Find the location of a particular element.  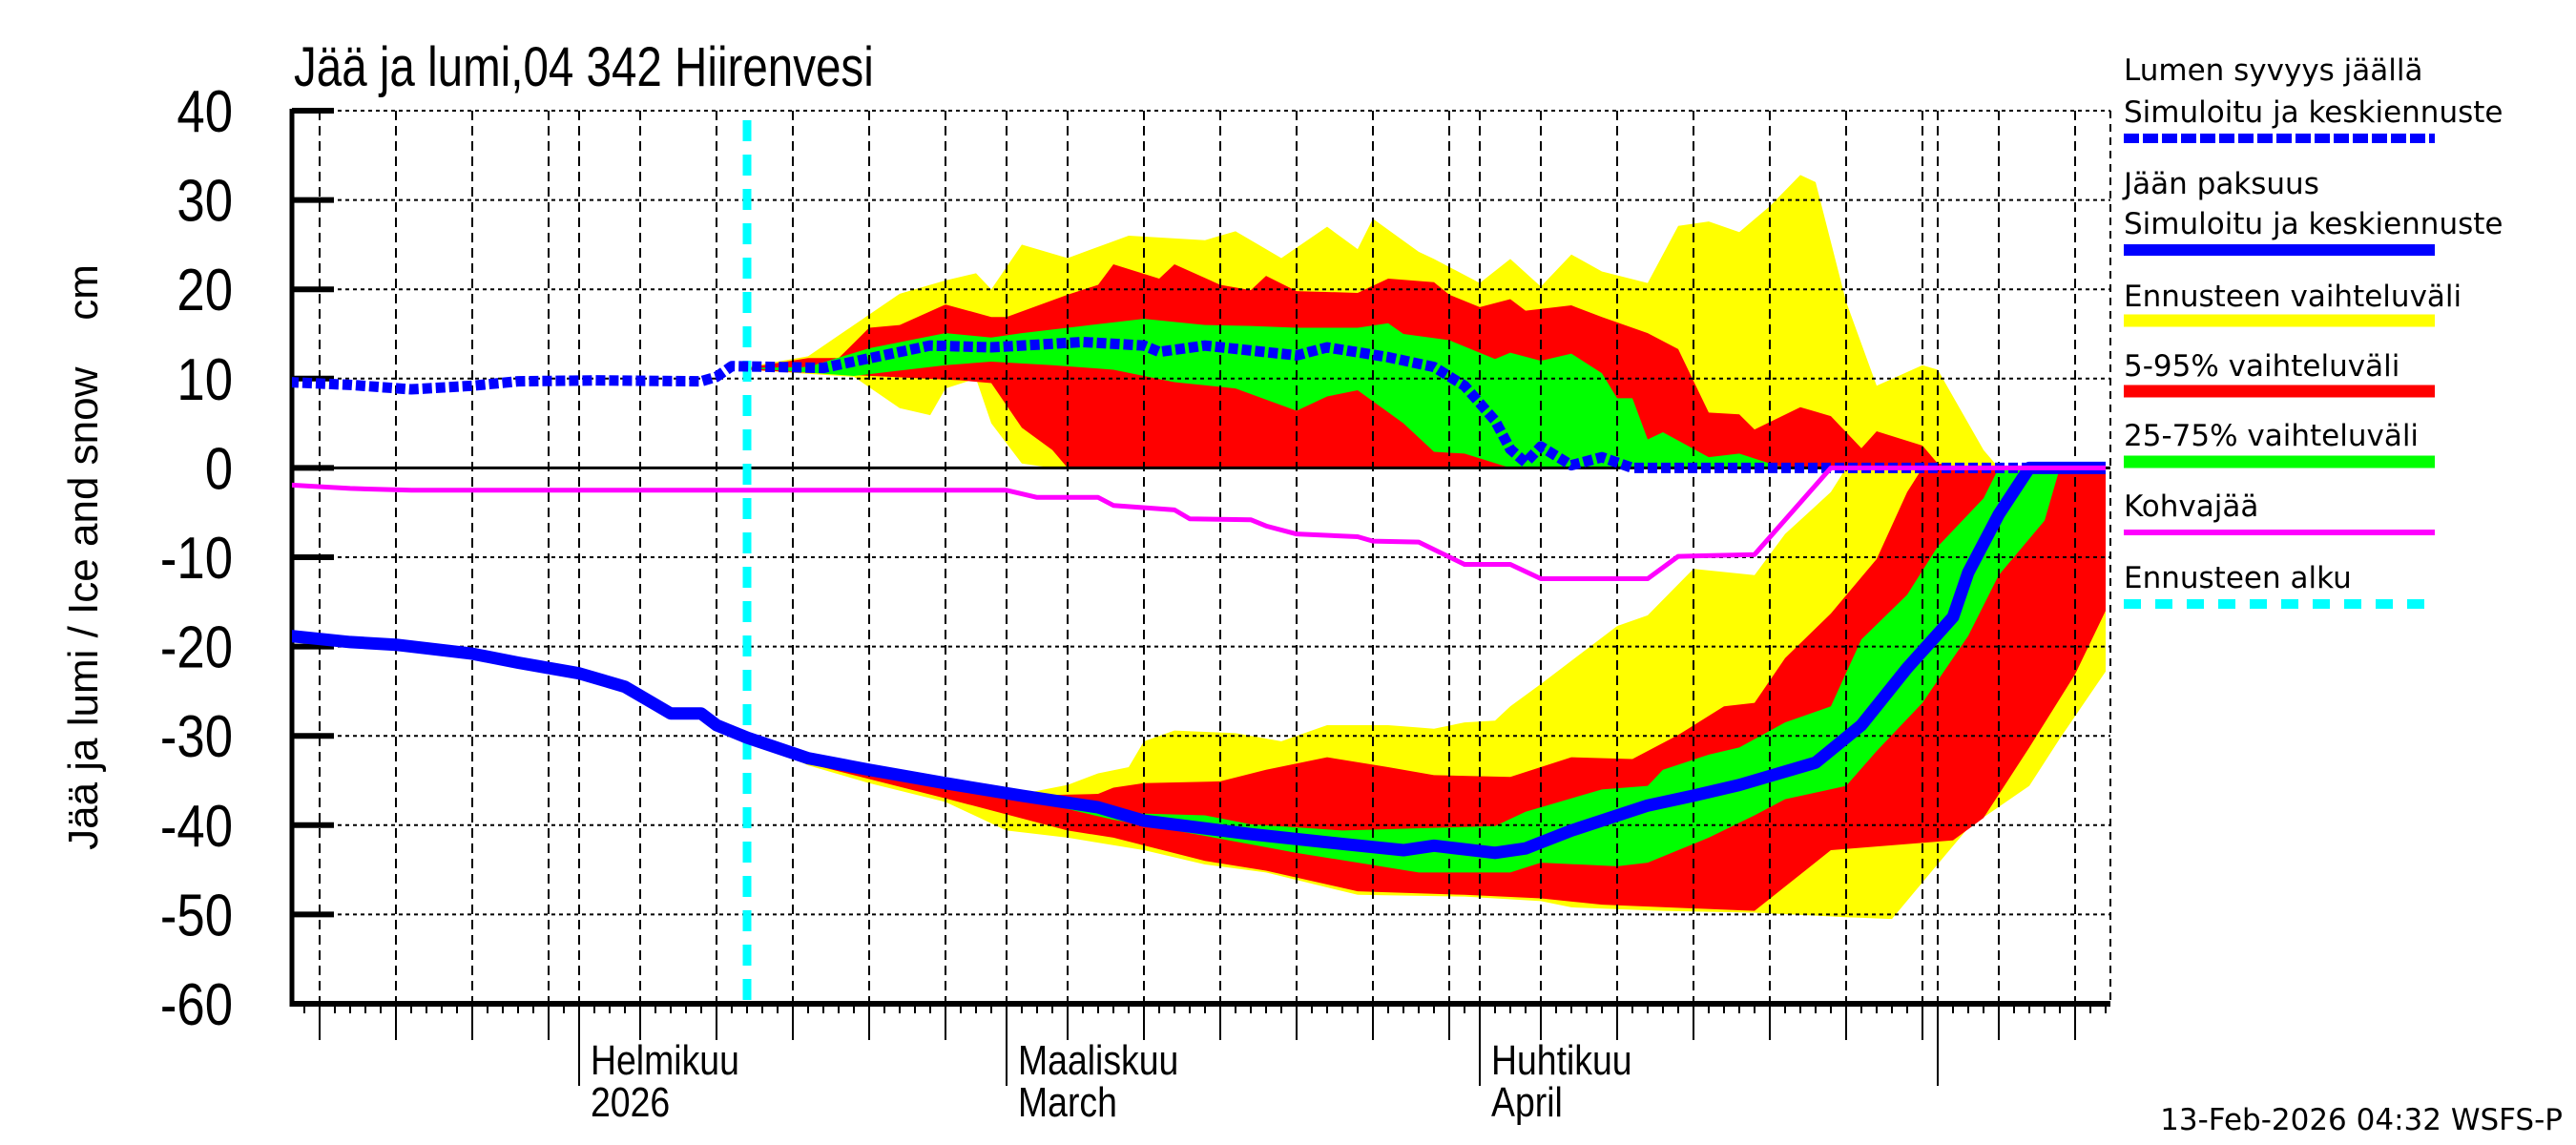

legend-label: Ennusteen alku is located at coordinates (2238, 578).